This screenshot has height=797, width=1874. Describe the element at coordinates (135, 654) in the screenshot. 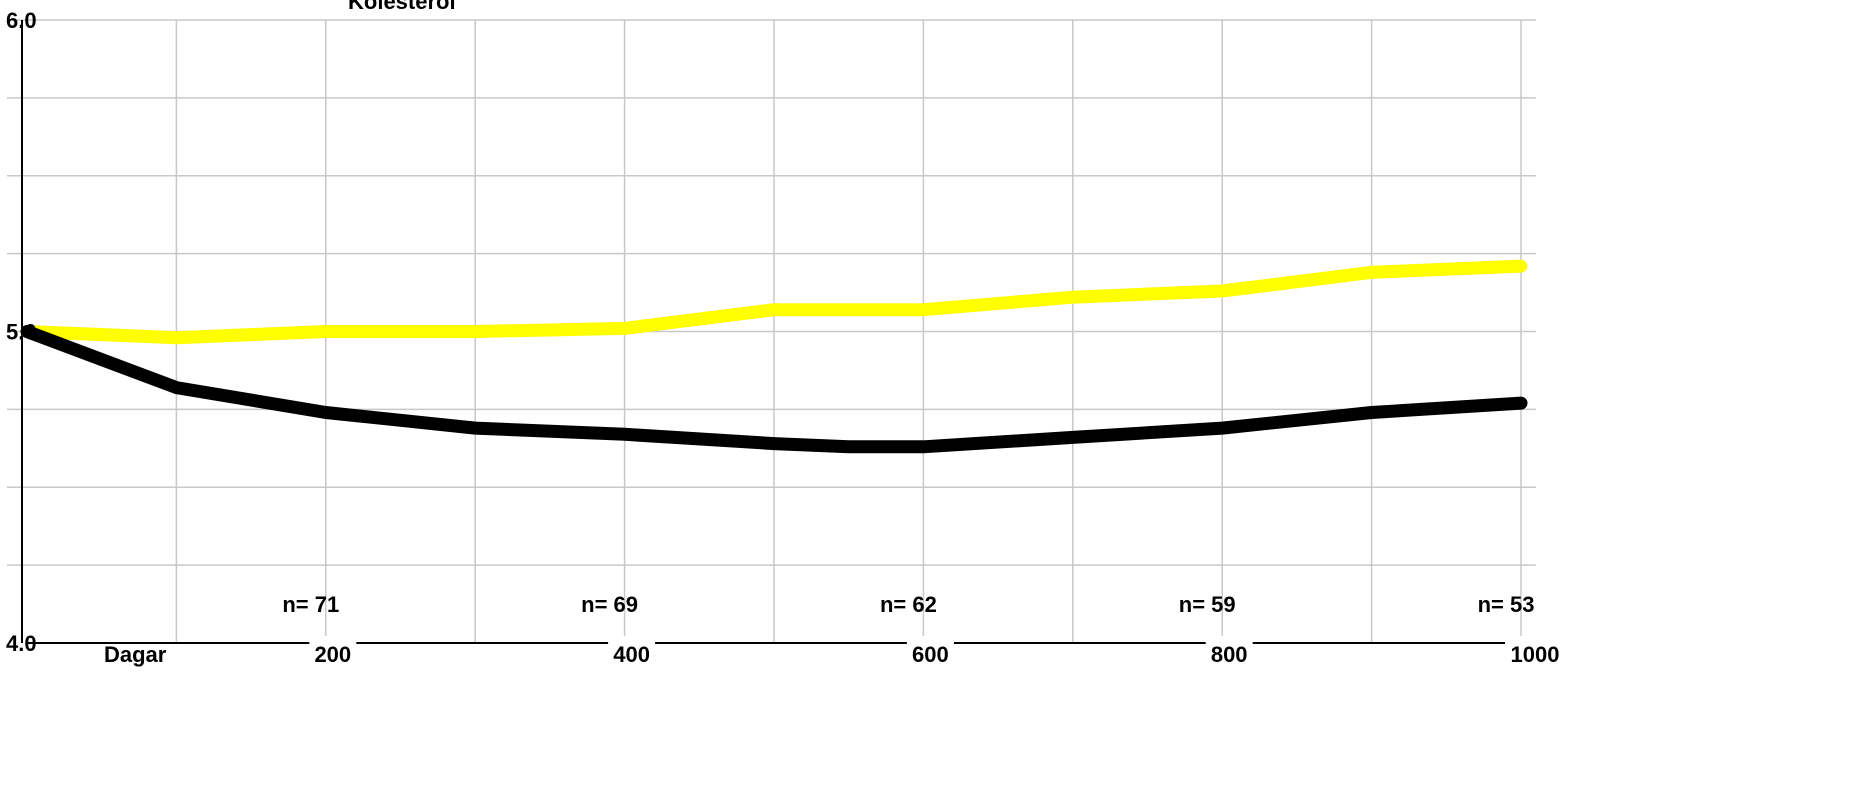

I see `x-axis-label: Dagar` at that location.